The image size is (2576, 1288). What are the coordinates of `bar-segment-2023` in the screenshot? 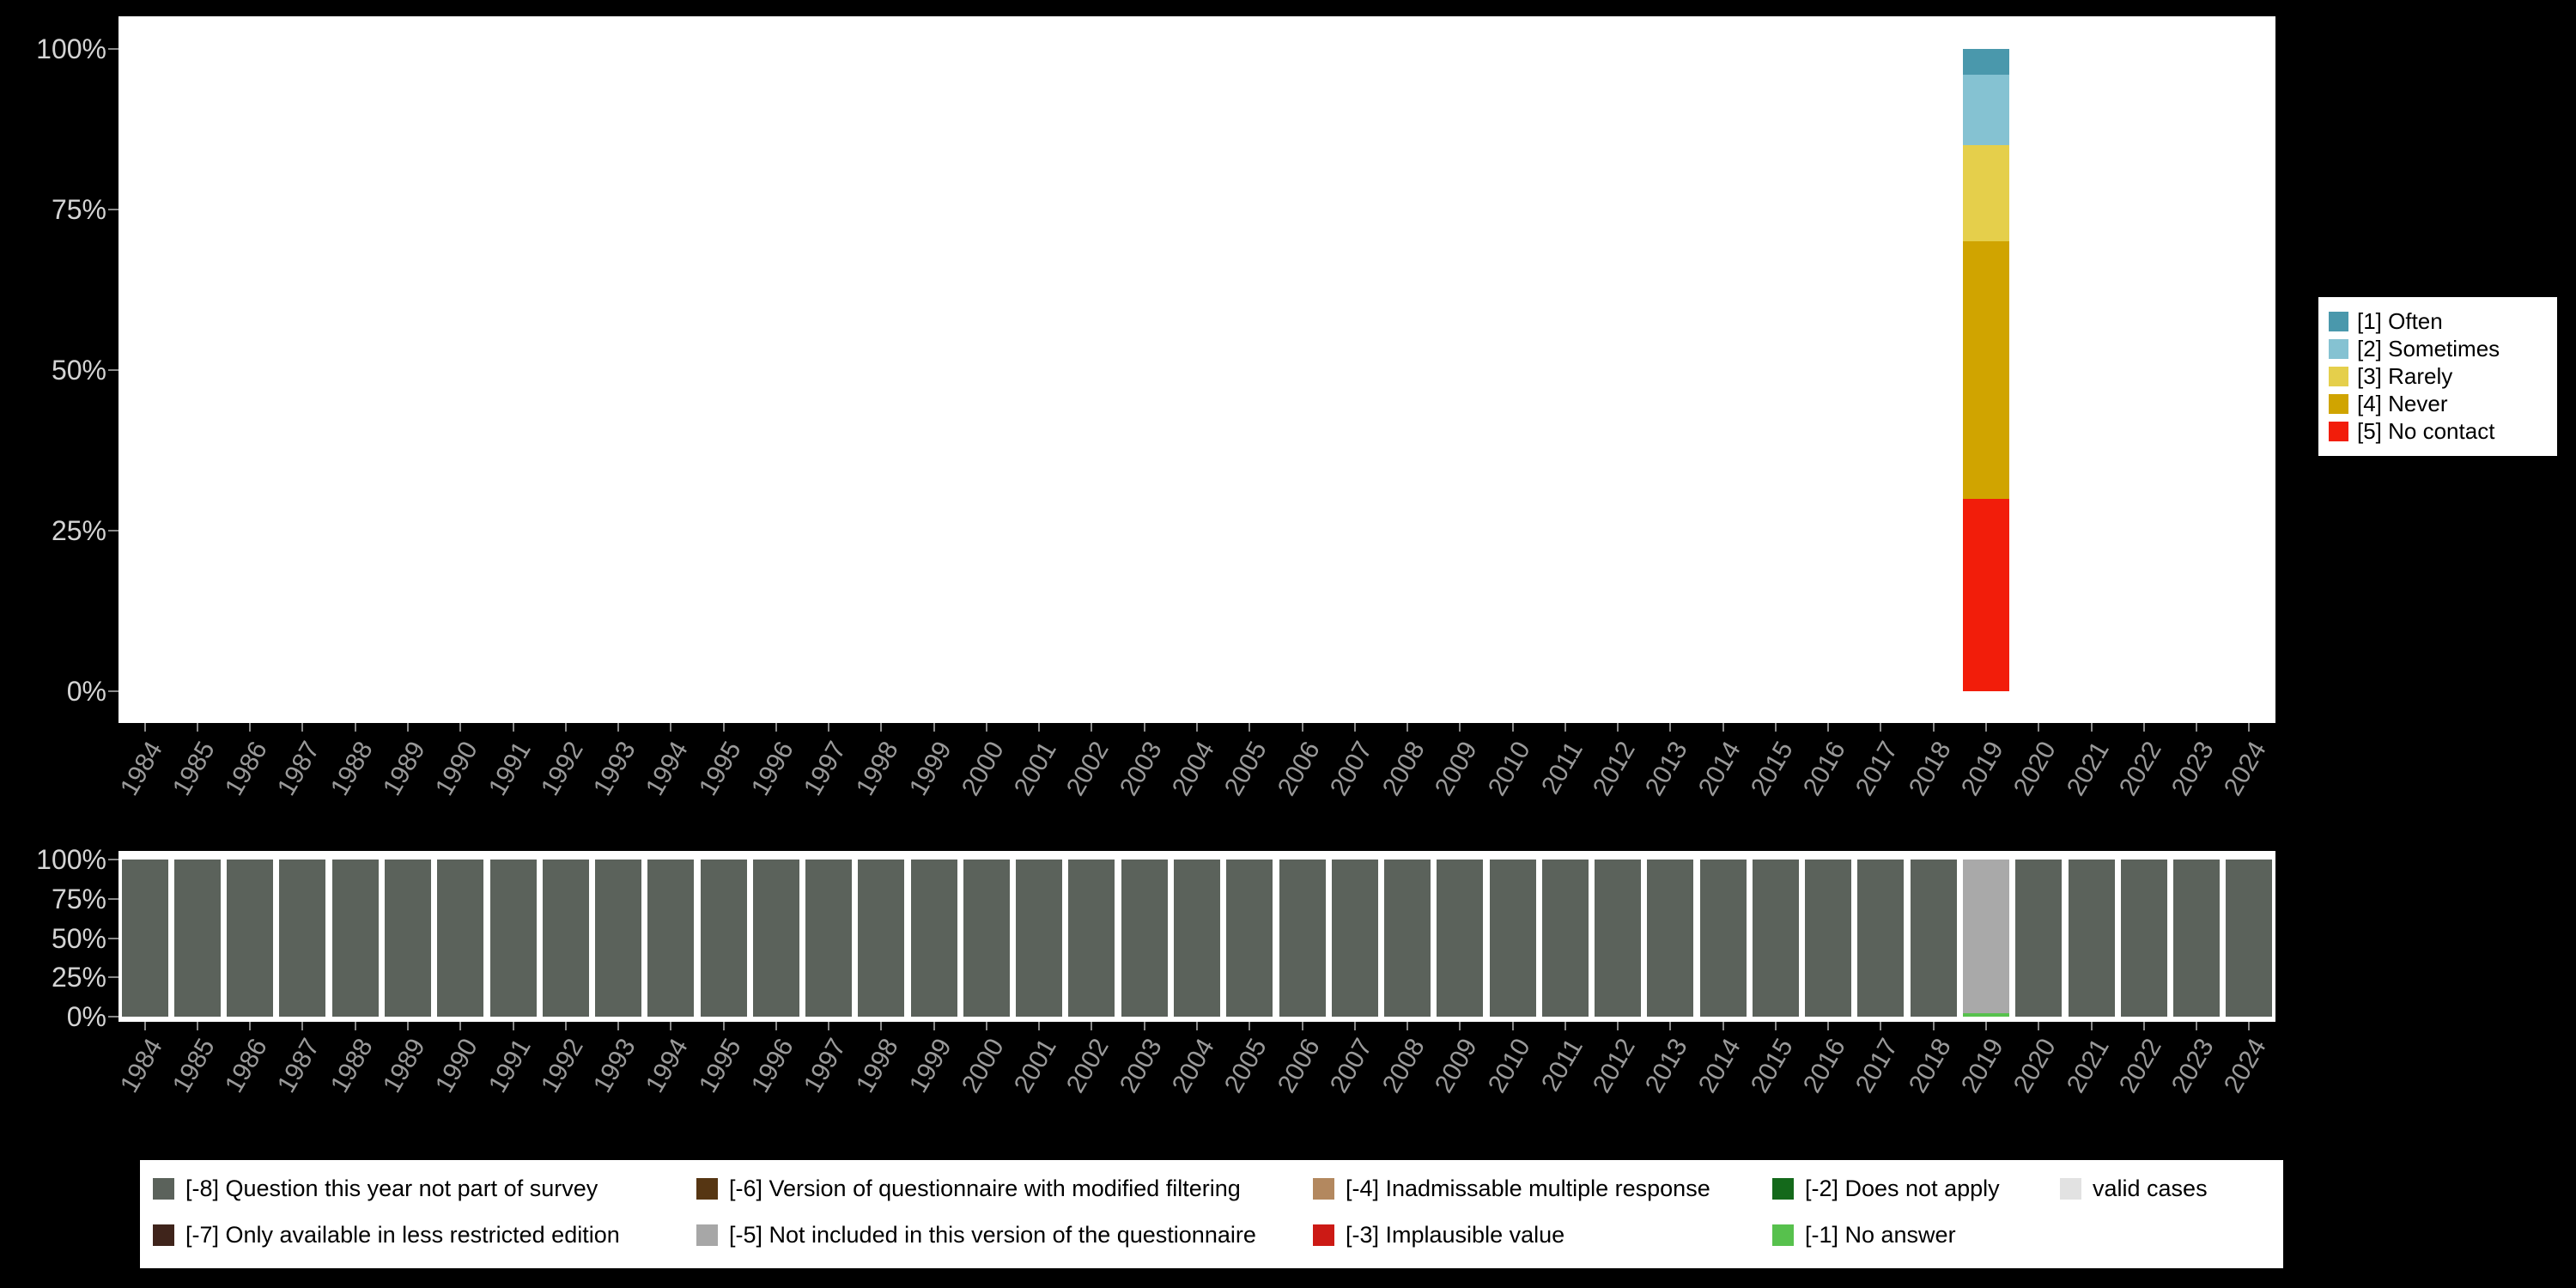 It's located at (2197, 939).